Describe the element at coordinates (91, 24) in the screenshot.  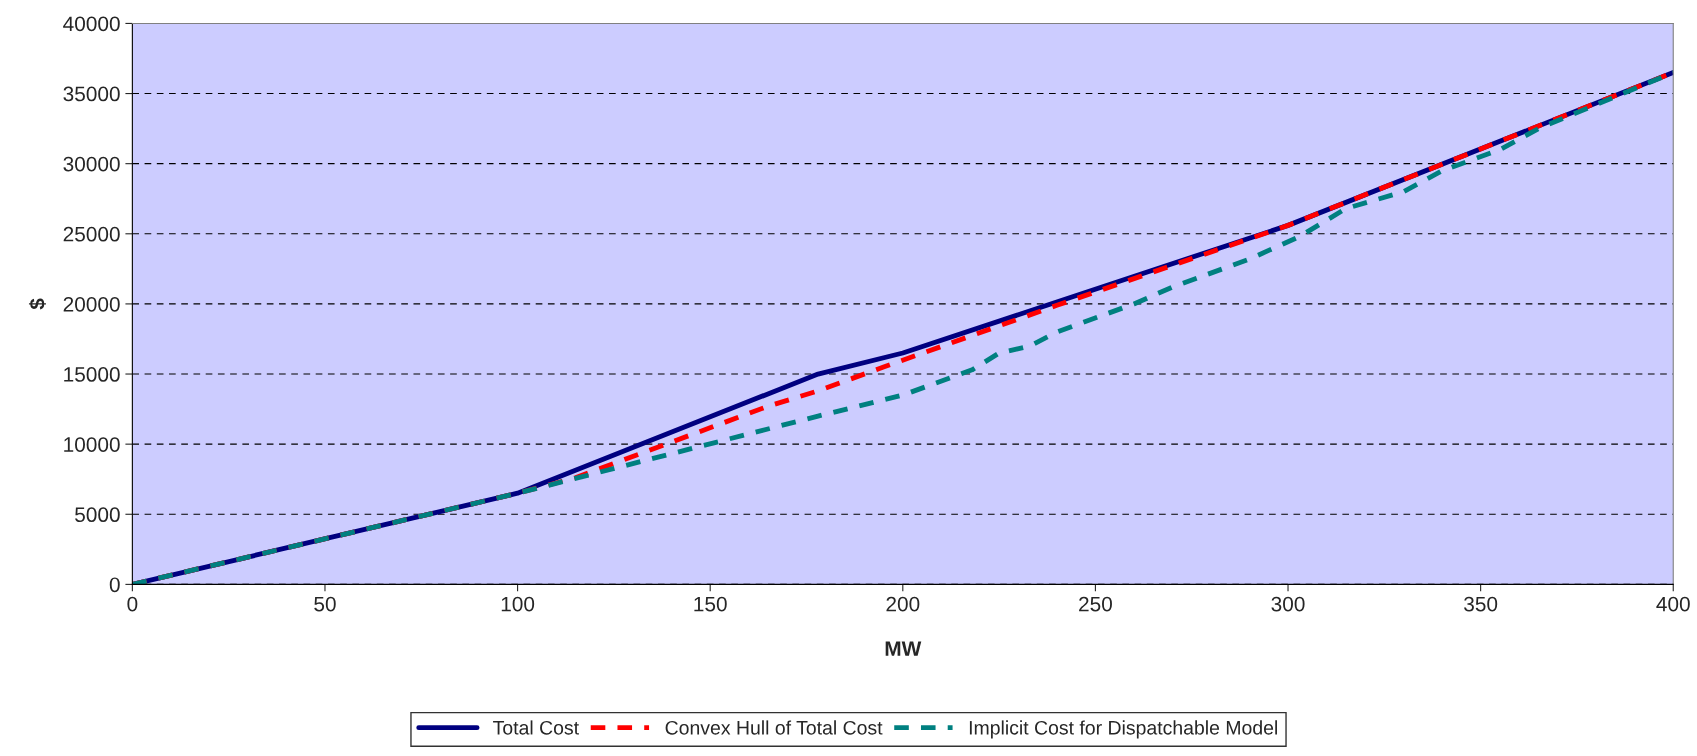
I see `y-tick-label: 40000` at that location.